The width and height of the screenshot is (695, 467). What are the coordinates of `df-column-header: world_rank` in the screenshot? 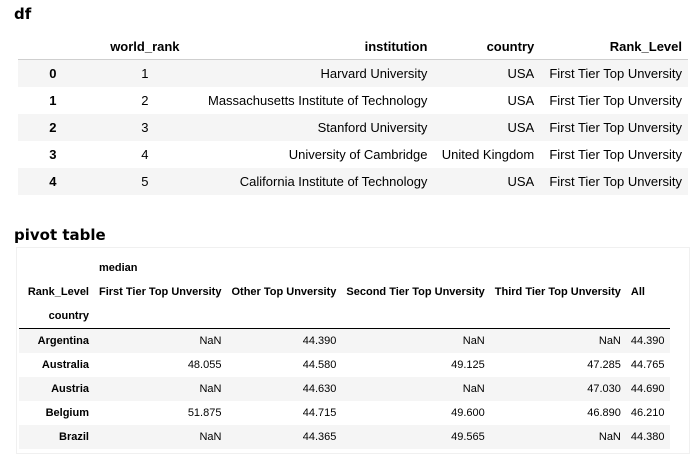 It's located at (144, 46).